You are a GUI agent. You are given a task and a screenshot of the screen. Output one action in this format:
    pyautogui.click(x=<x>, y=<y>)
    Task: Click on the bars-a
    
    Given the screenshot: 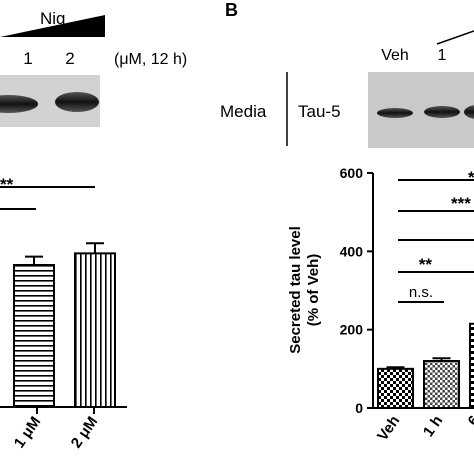 What is the action you would take?
    pyautogui.click(x=64, y=325)
    